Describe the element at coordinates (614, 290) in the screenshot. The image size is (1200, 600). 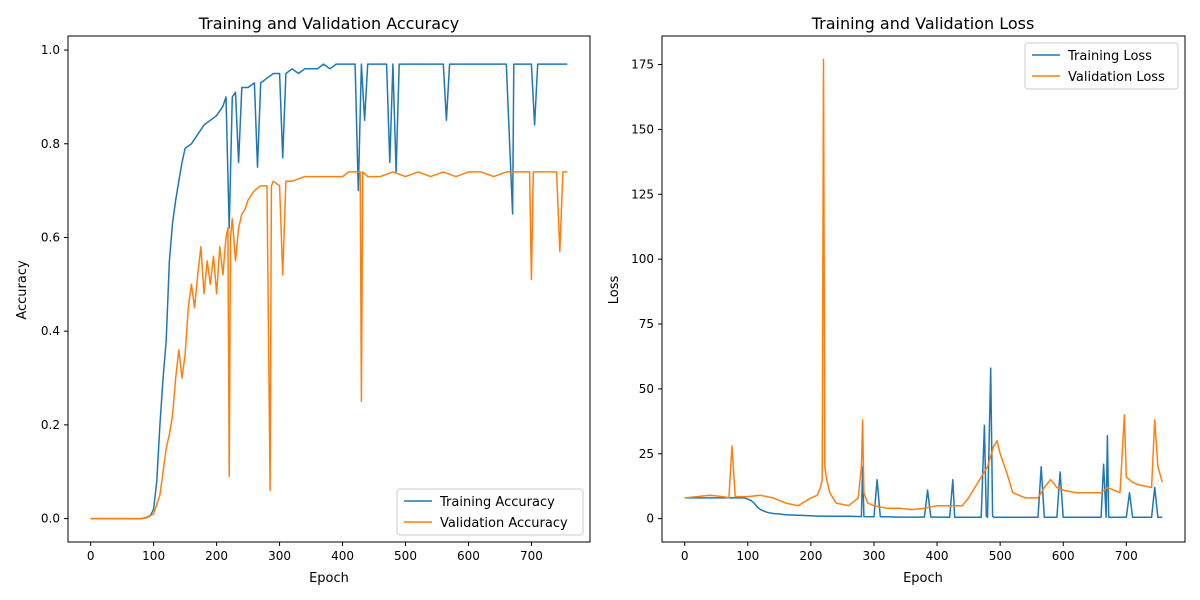
I see `y-axis-label: Loss` at that location.